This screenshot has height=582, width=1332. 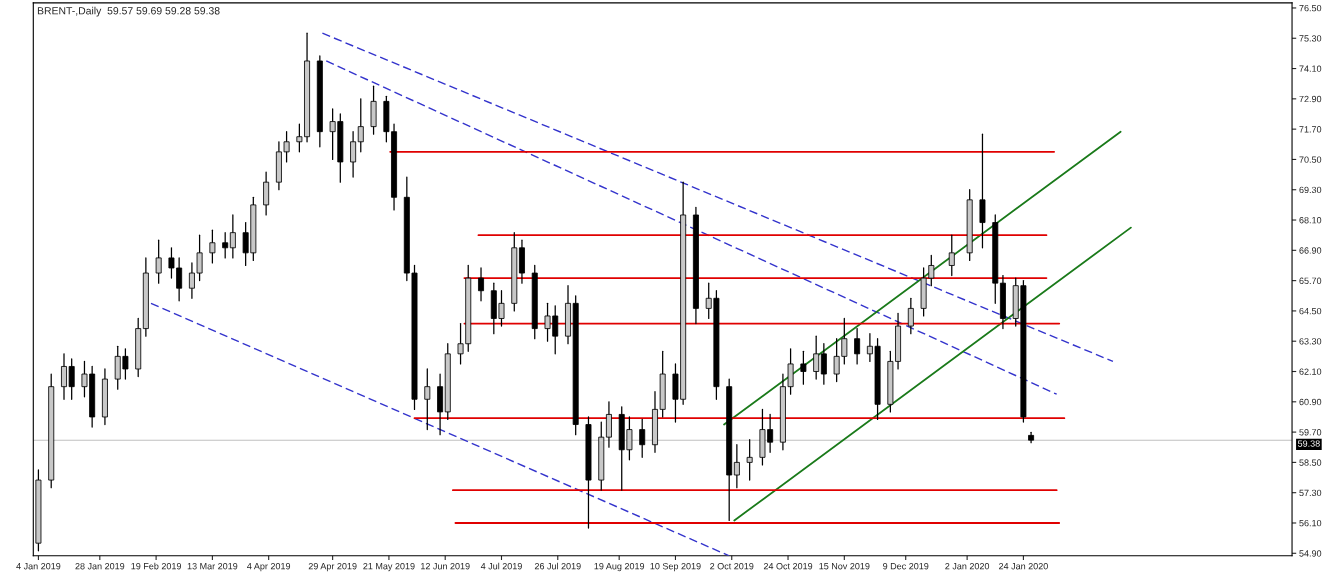 What do you see at coordinates (1310, 190) in the screenshot?
I see `y-tick-label: 69.30` at bounding box center [1310, 190].